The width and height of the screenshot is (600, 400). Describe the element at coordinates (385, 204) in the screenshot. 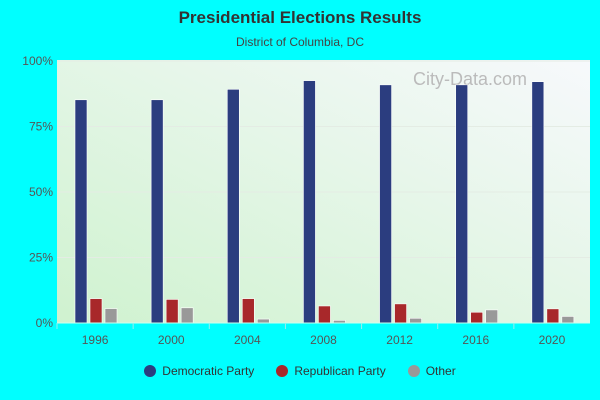

I see `bar-democratic-party-2012` at that location.